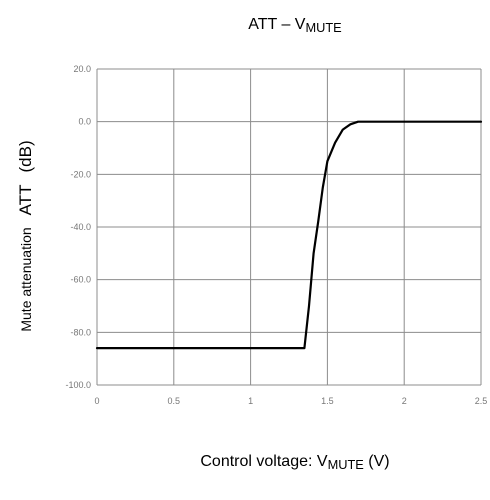  Describe the element at coordinates (80, 174) in the screenshot. I see `y-tick-label: -20.0` at that location.